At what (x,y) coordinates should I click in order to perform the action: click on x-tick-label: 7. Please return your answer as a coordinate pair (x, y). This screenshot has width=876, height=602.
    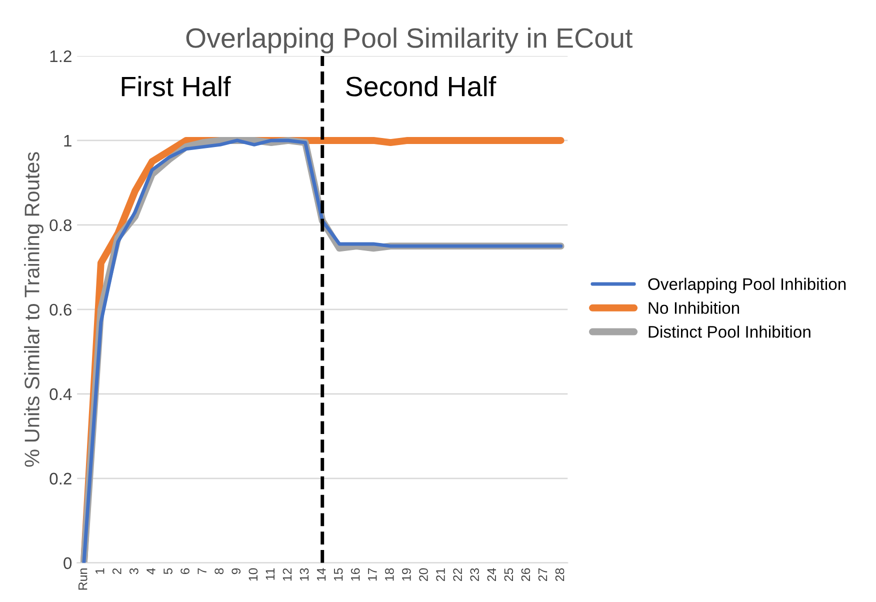
    Looking at the image, I should click on (202, 571).